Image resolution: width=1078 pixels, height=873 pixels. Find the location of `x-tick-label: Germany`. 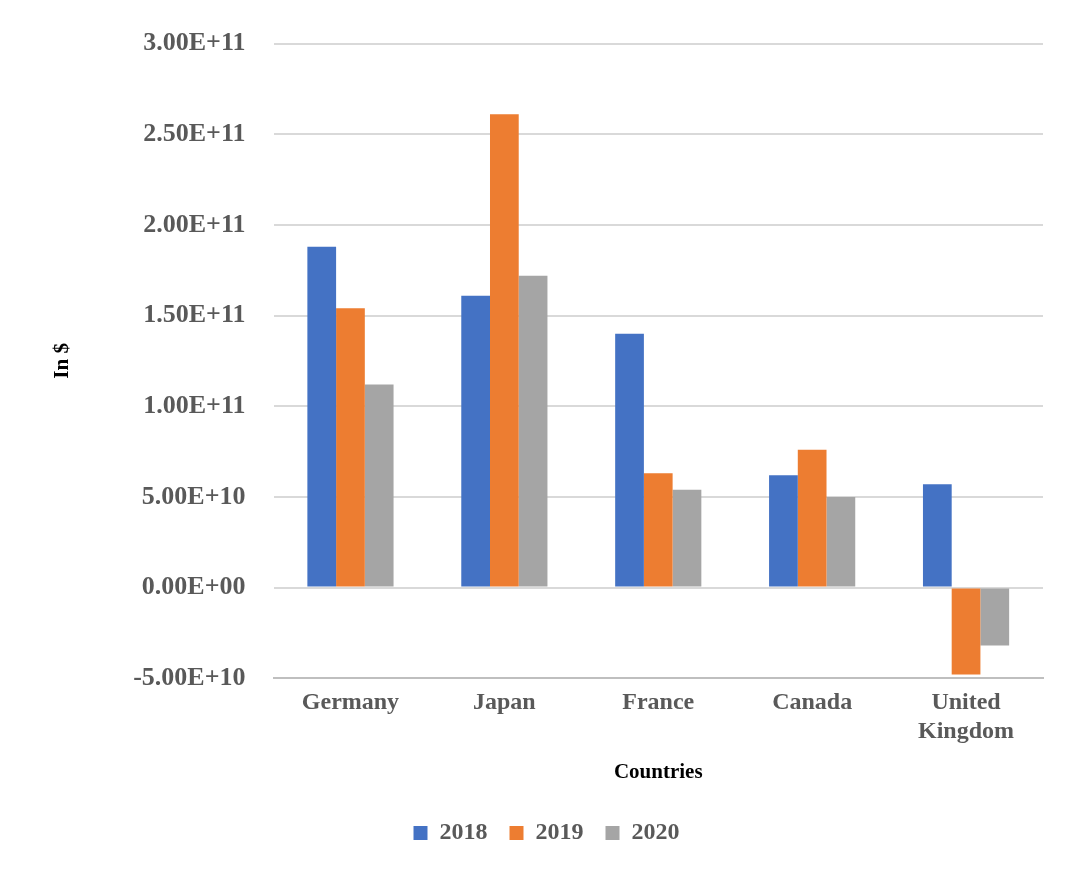

x-tick-label: Germany is located at coordinates (350, 700).